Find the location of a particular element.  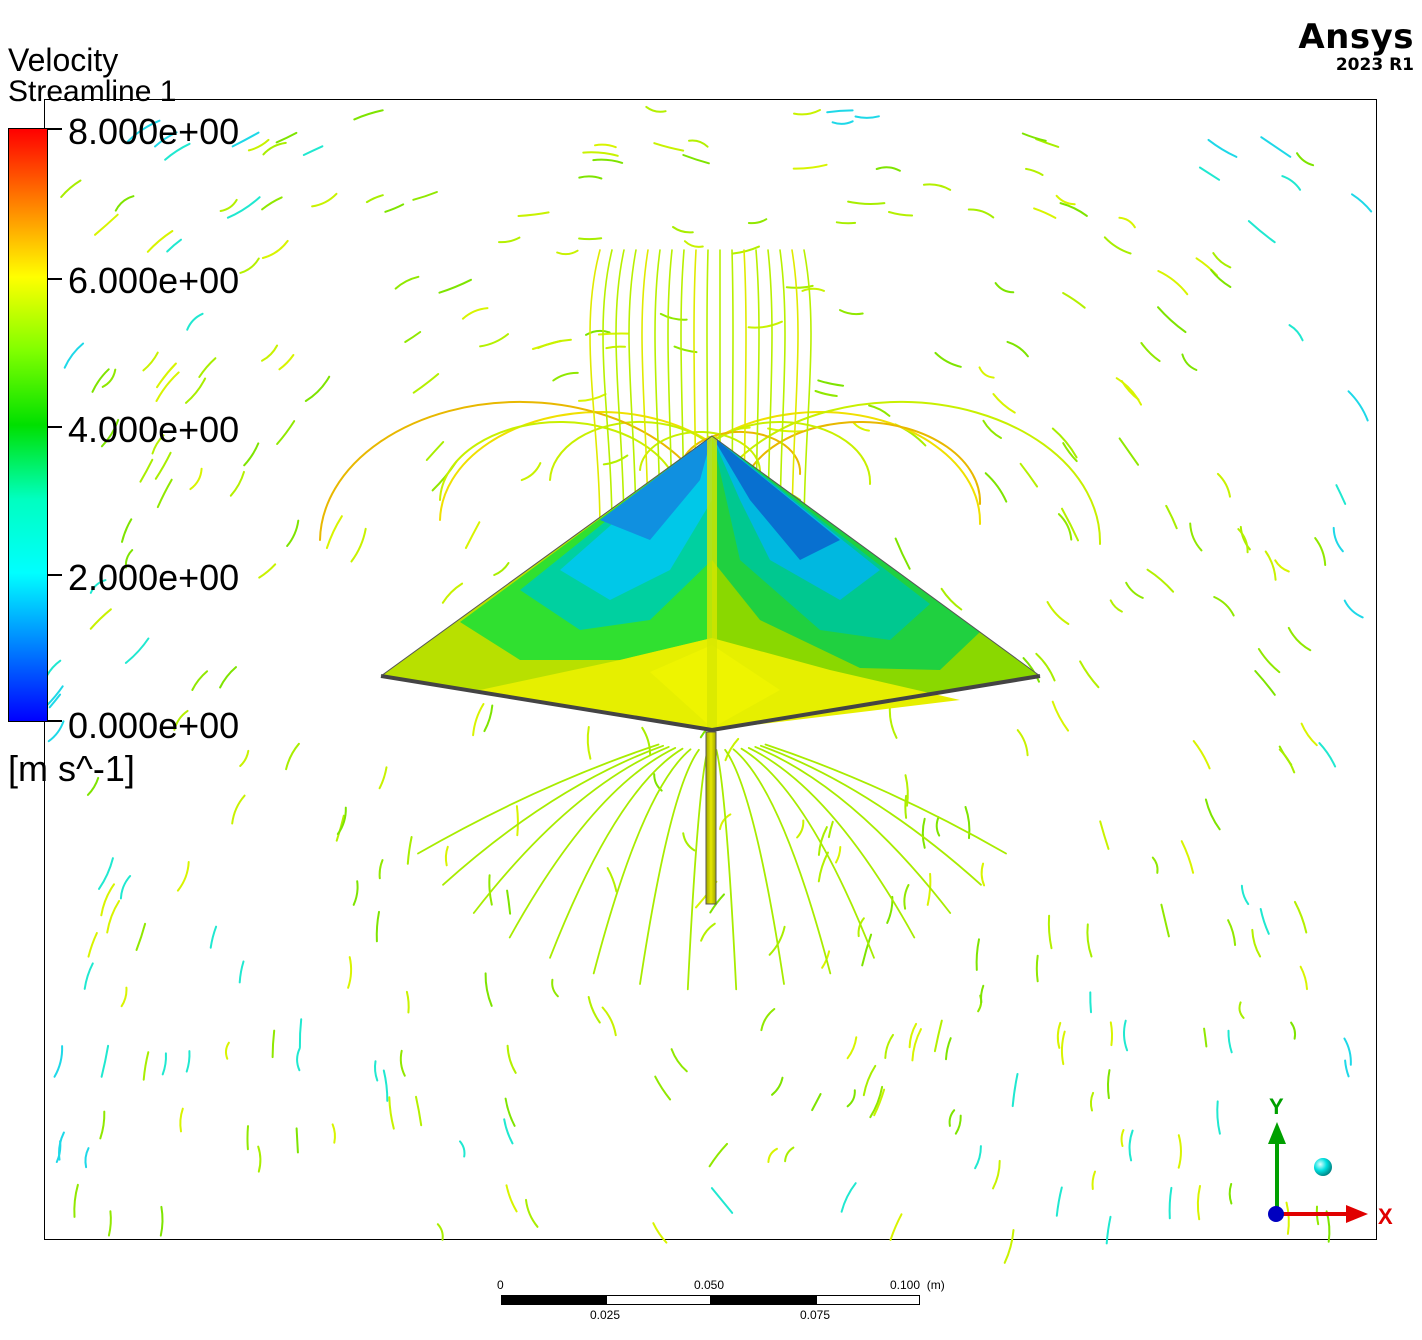

legend-title: Velocity is located at coordinates (63, 60).